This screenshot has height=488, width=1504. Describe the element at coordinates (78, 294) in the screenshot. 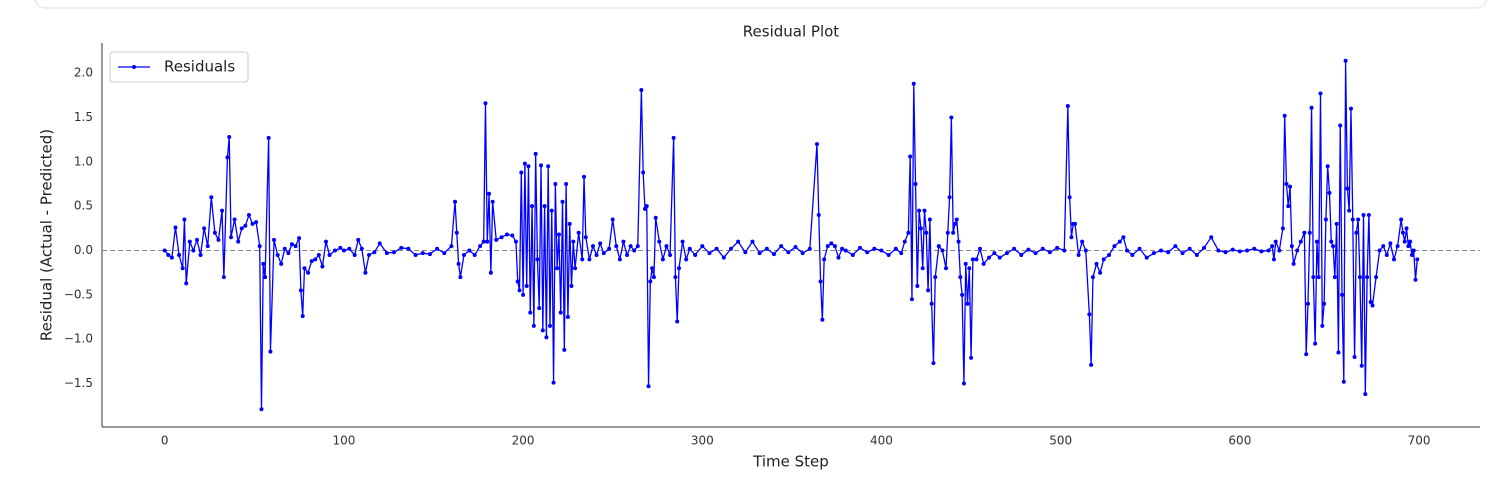

I see `y-tick-label: −0.5` at that location.